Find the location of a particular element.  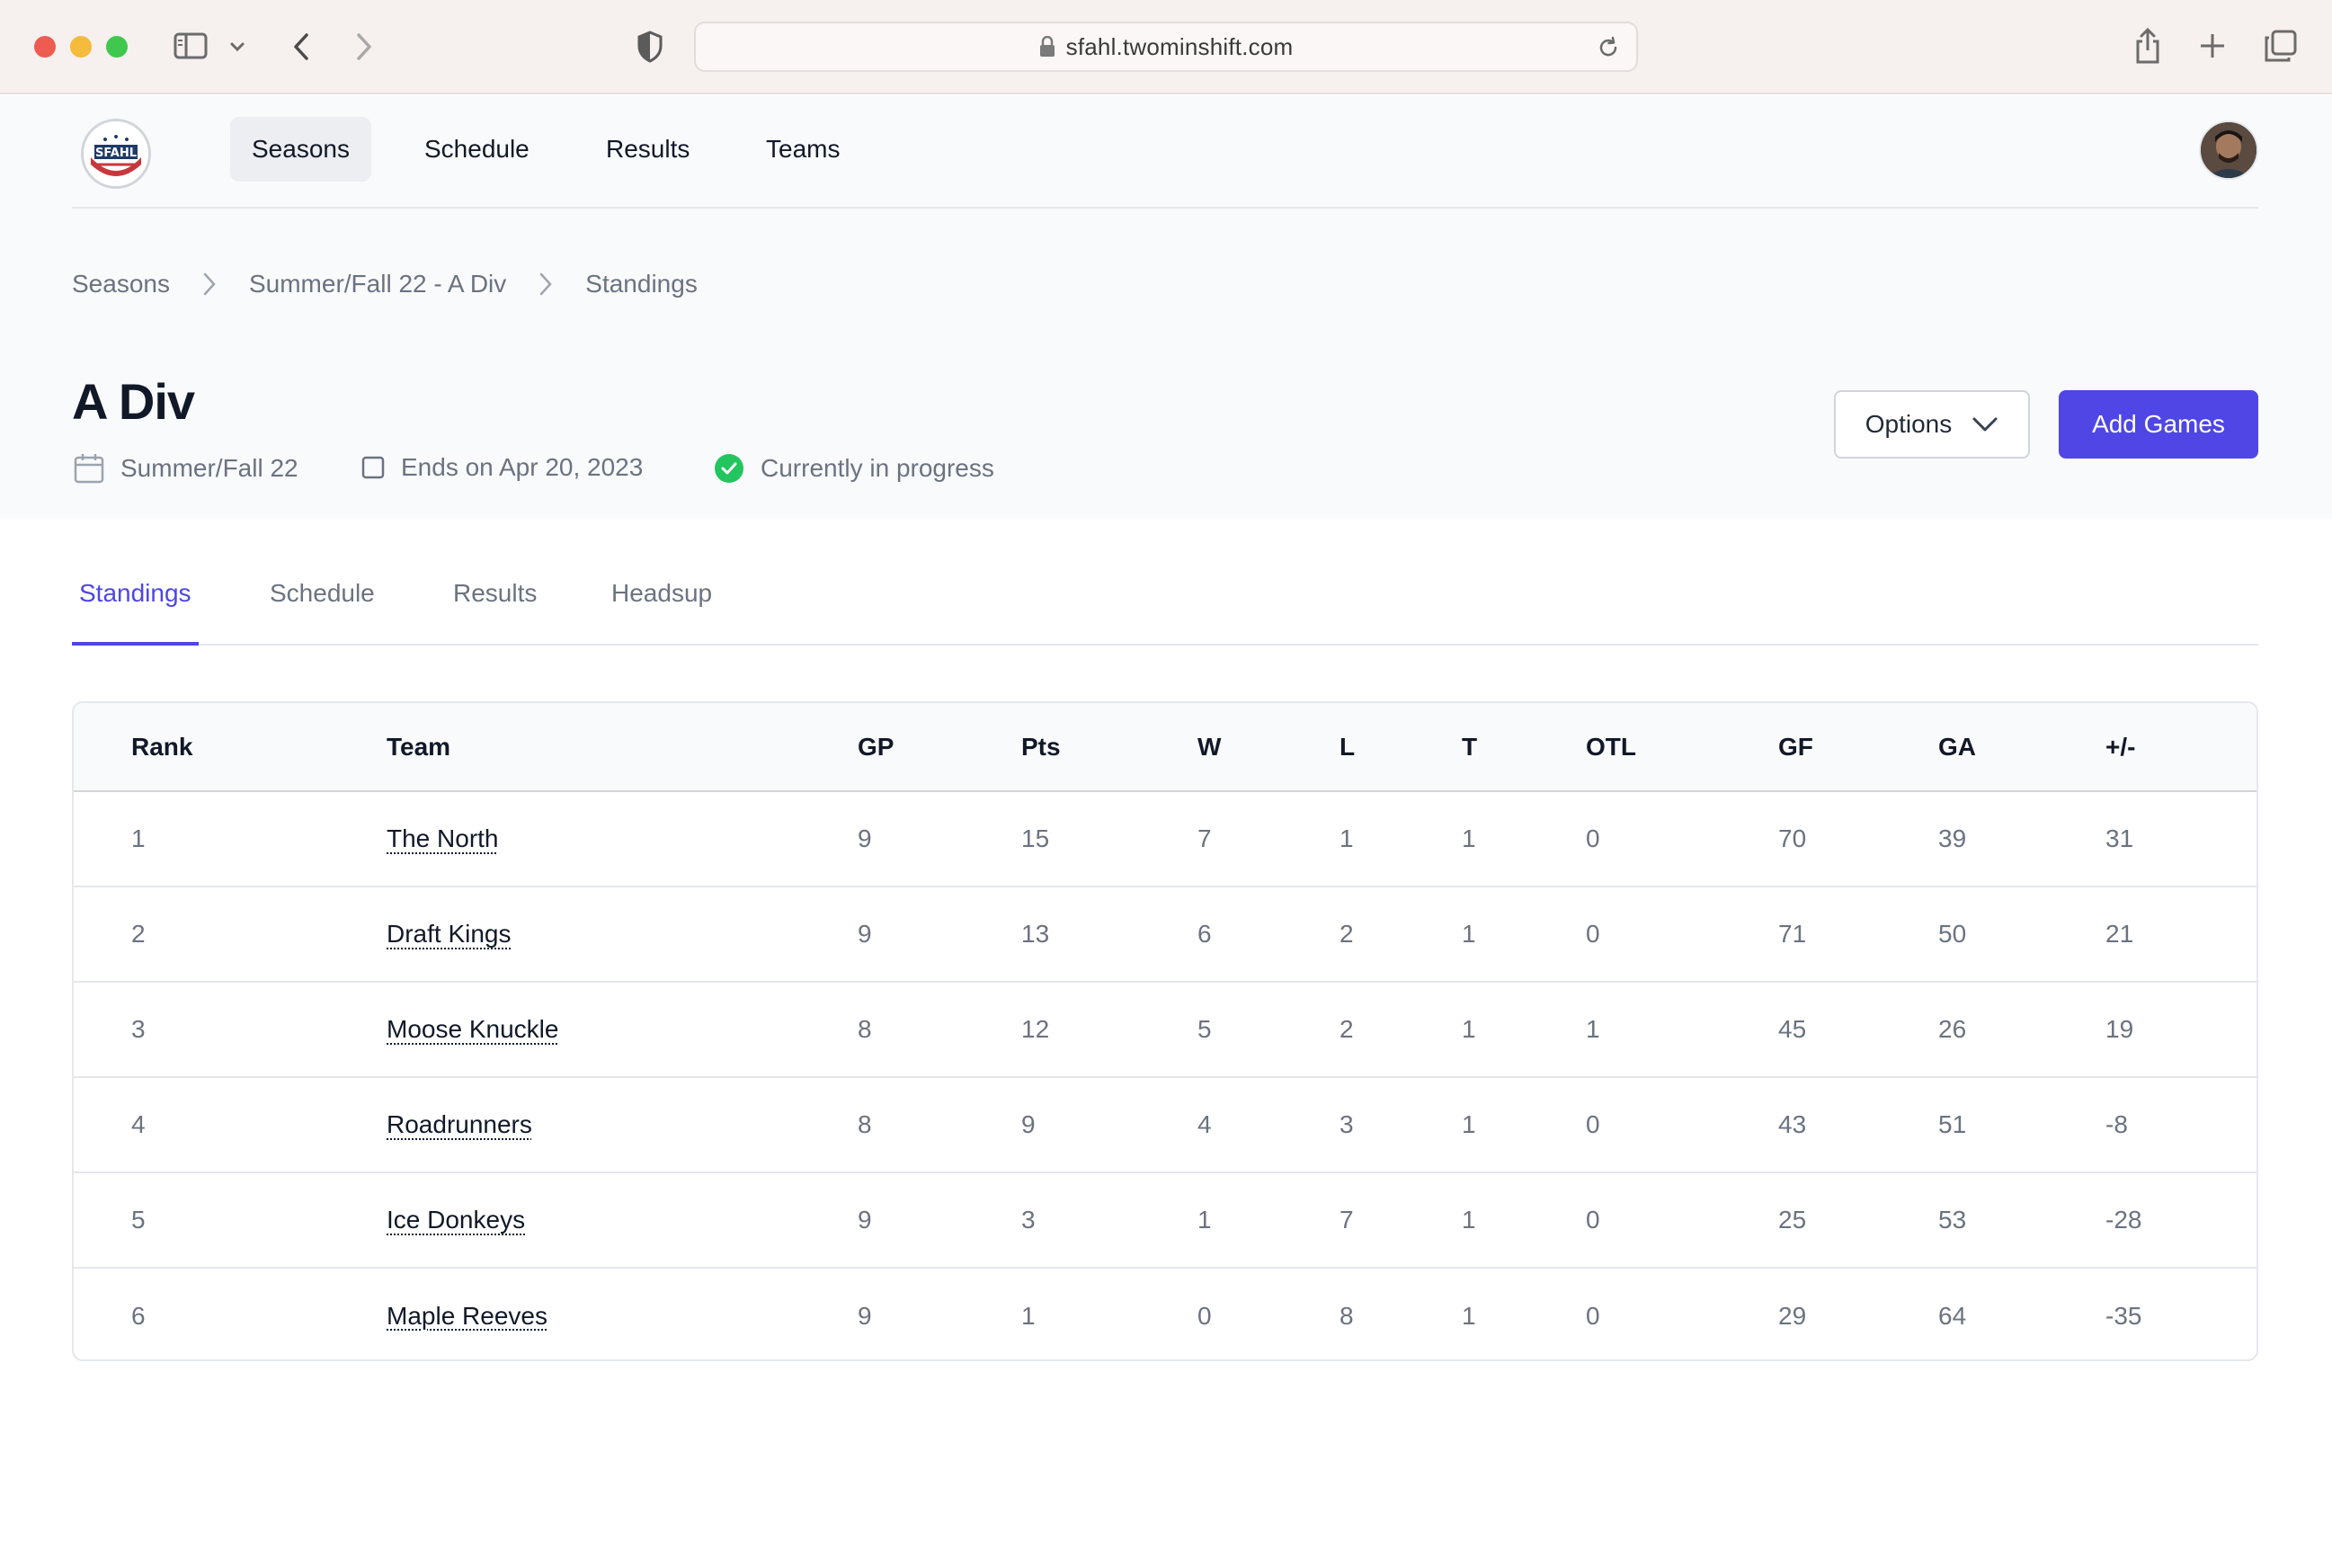

browser-toolbar: sfahl.twominshift.com is located at coordinates (1166, 47).